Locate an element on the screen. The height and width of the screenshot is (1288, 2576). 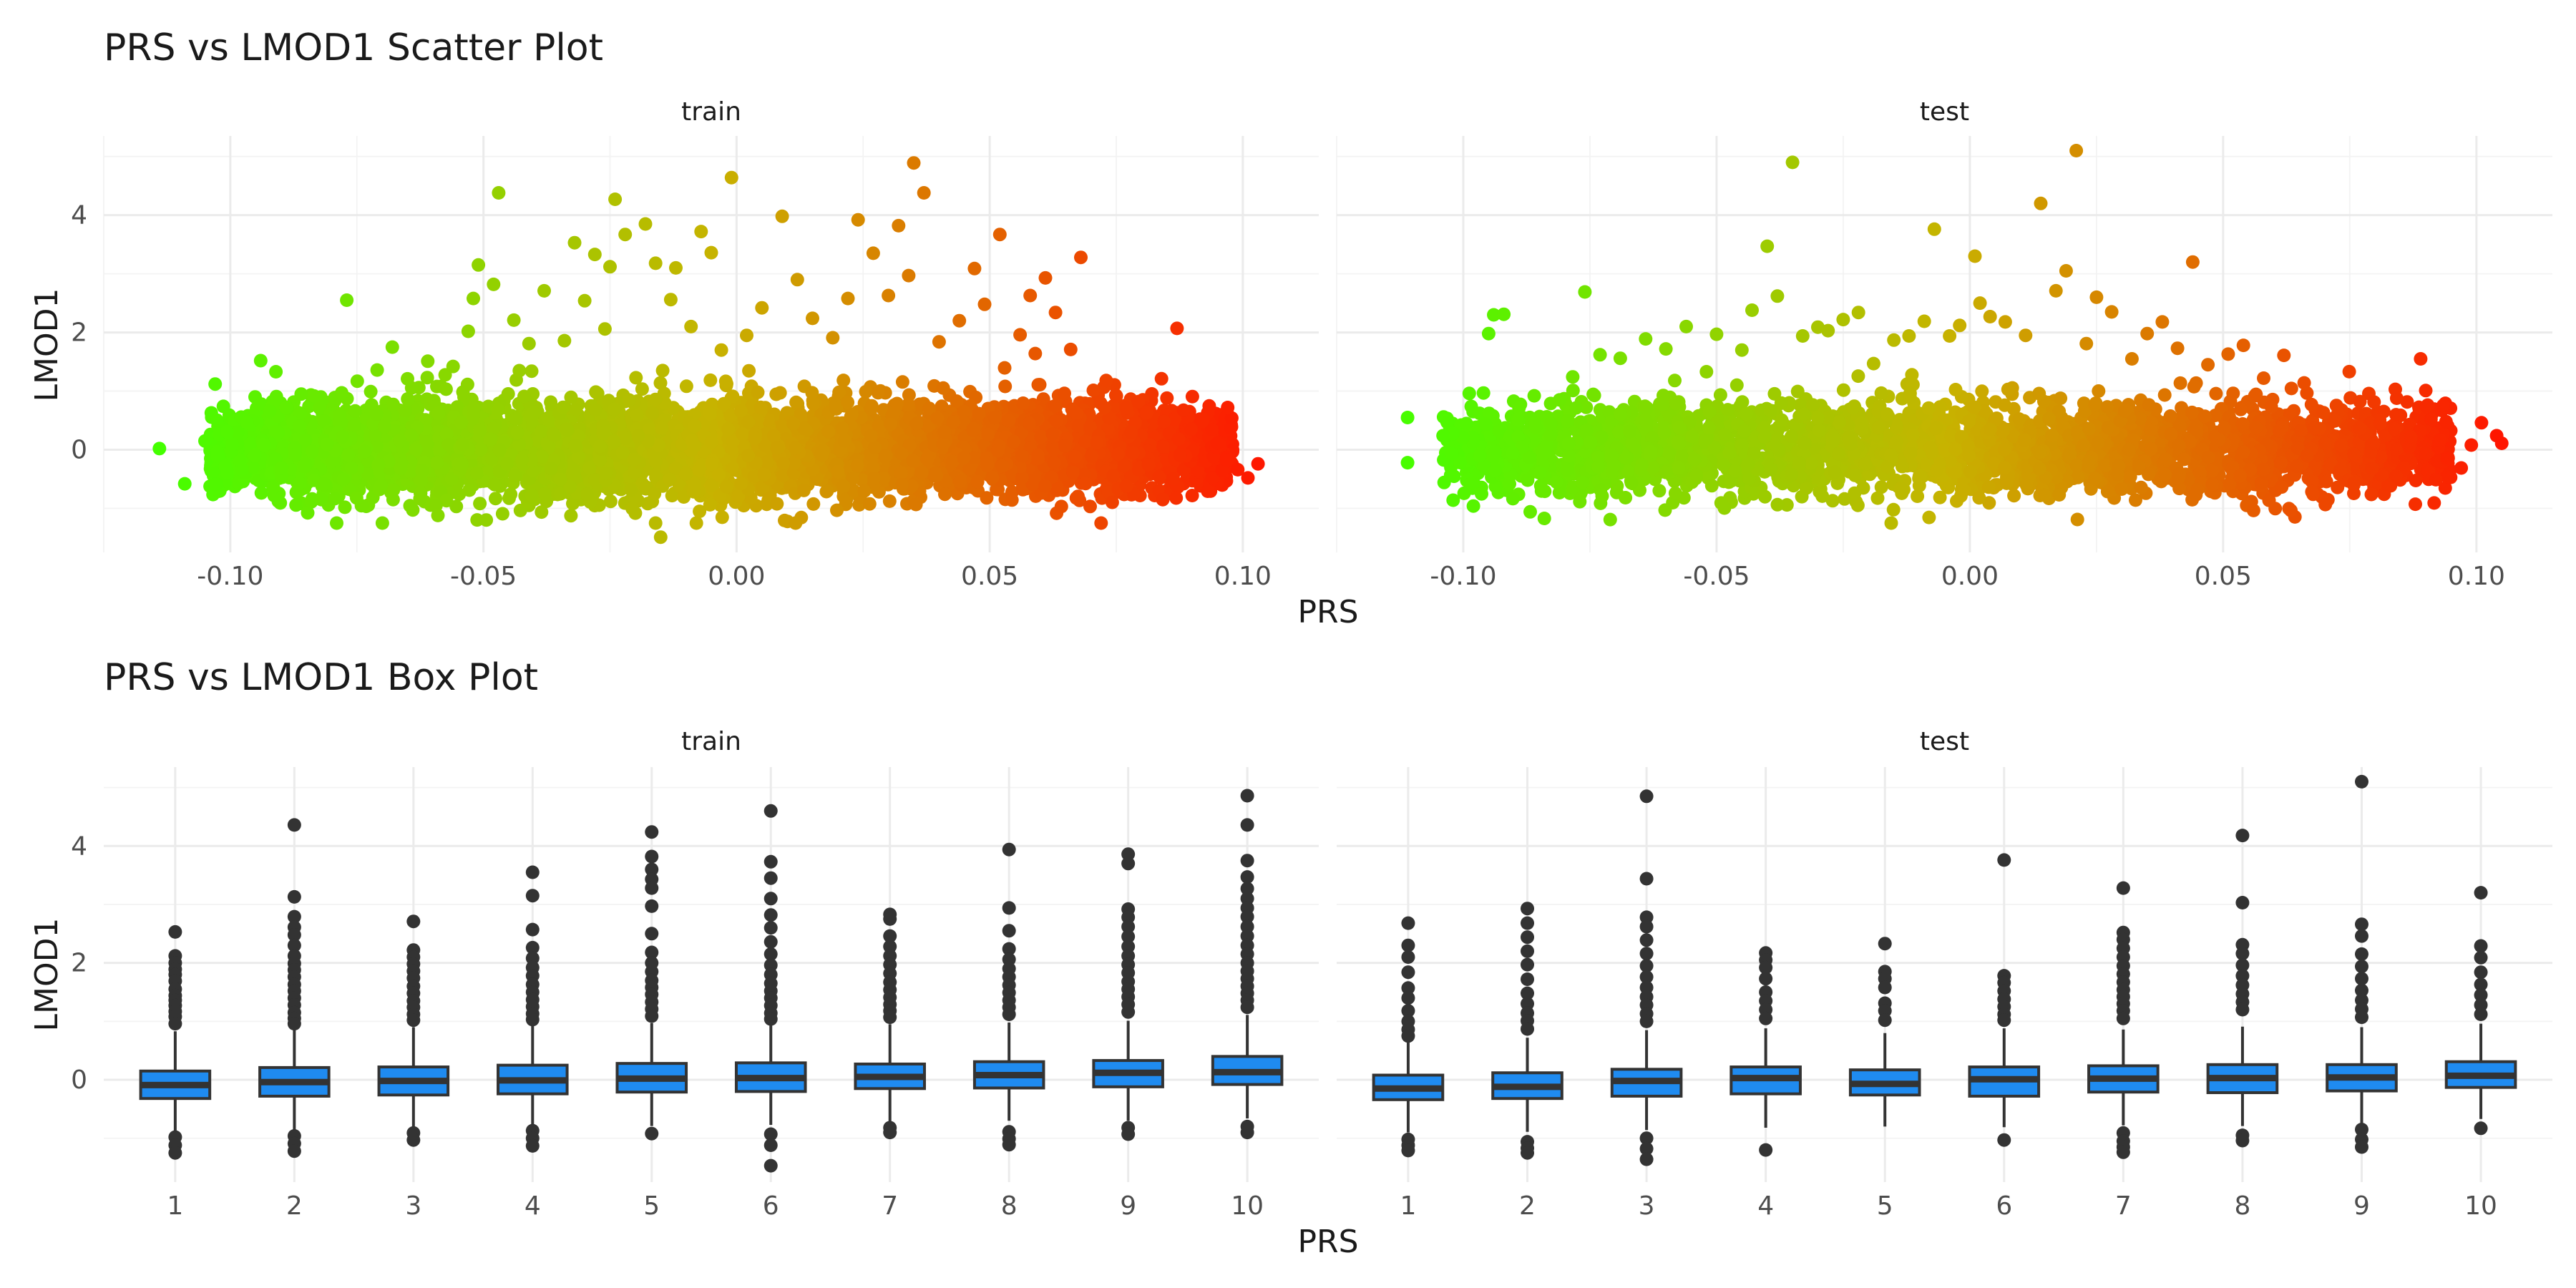
x-tick-label: -0.05 is located at coordinates (483, 576).